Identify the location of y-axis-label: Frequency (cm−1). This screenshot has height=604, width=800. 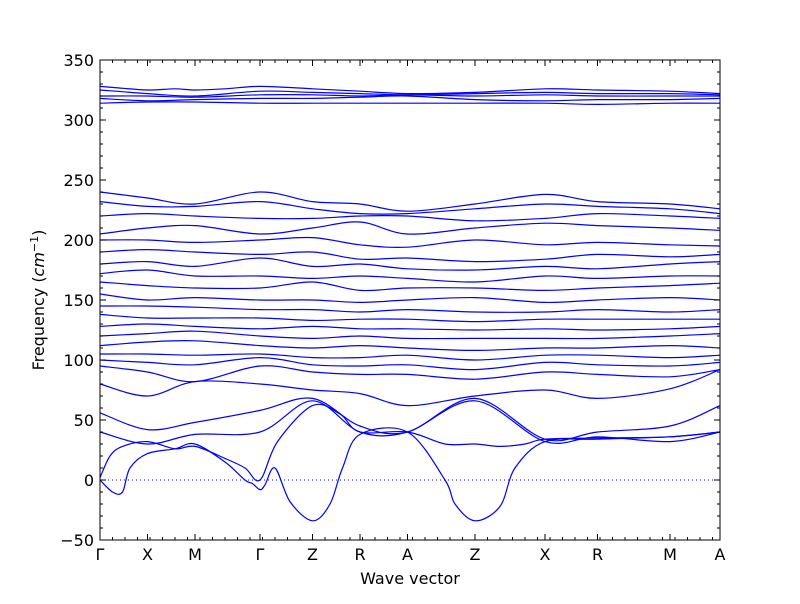
(38, 300).